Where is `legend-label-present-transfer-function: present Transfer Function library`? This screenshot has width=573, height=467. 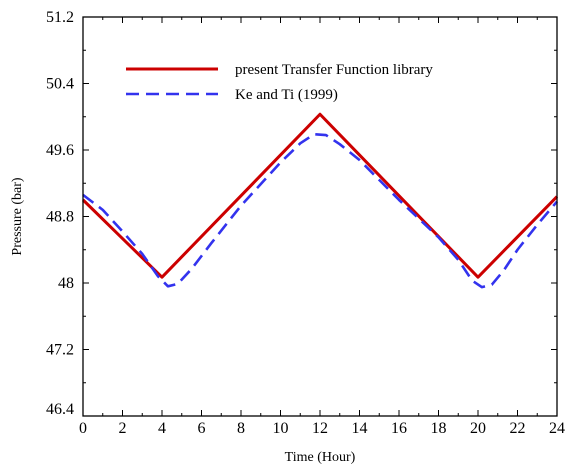 legend-label-present-transfer-function: present Transfer Function library is located at coordinates (334, 70).